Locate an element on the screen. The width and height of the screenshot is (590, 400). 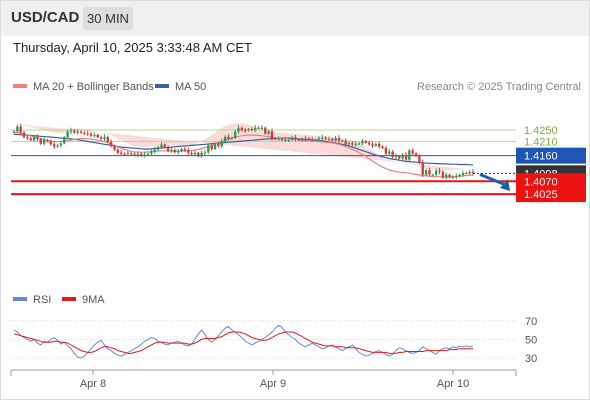
symbol-title: USD/CAD is located at coordinates (45, 17).